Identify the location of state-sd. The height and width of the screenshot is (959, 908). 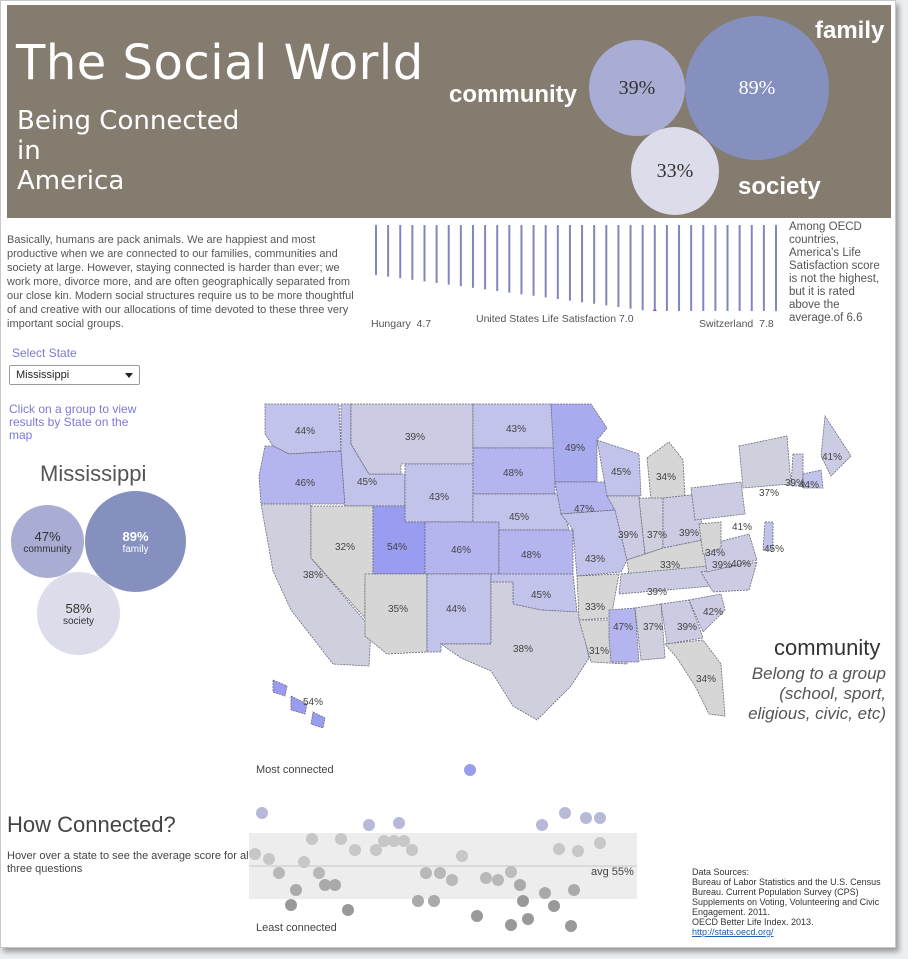
(514, 471).